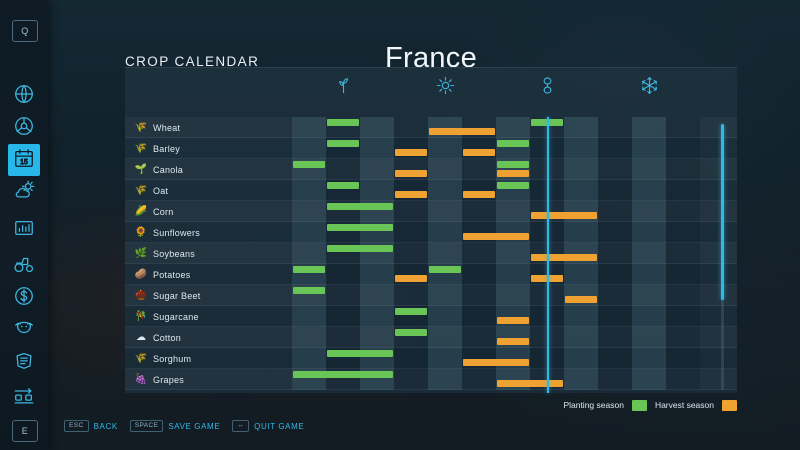 The height and width of the screenshot is (450, 800). Describe the element at coordinates (431, 169) in the screenshot. I see `calendar-row: 🌱 Canola` at that location.